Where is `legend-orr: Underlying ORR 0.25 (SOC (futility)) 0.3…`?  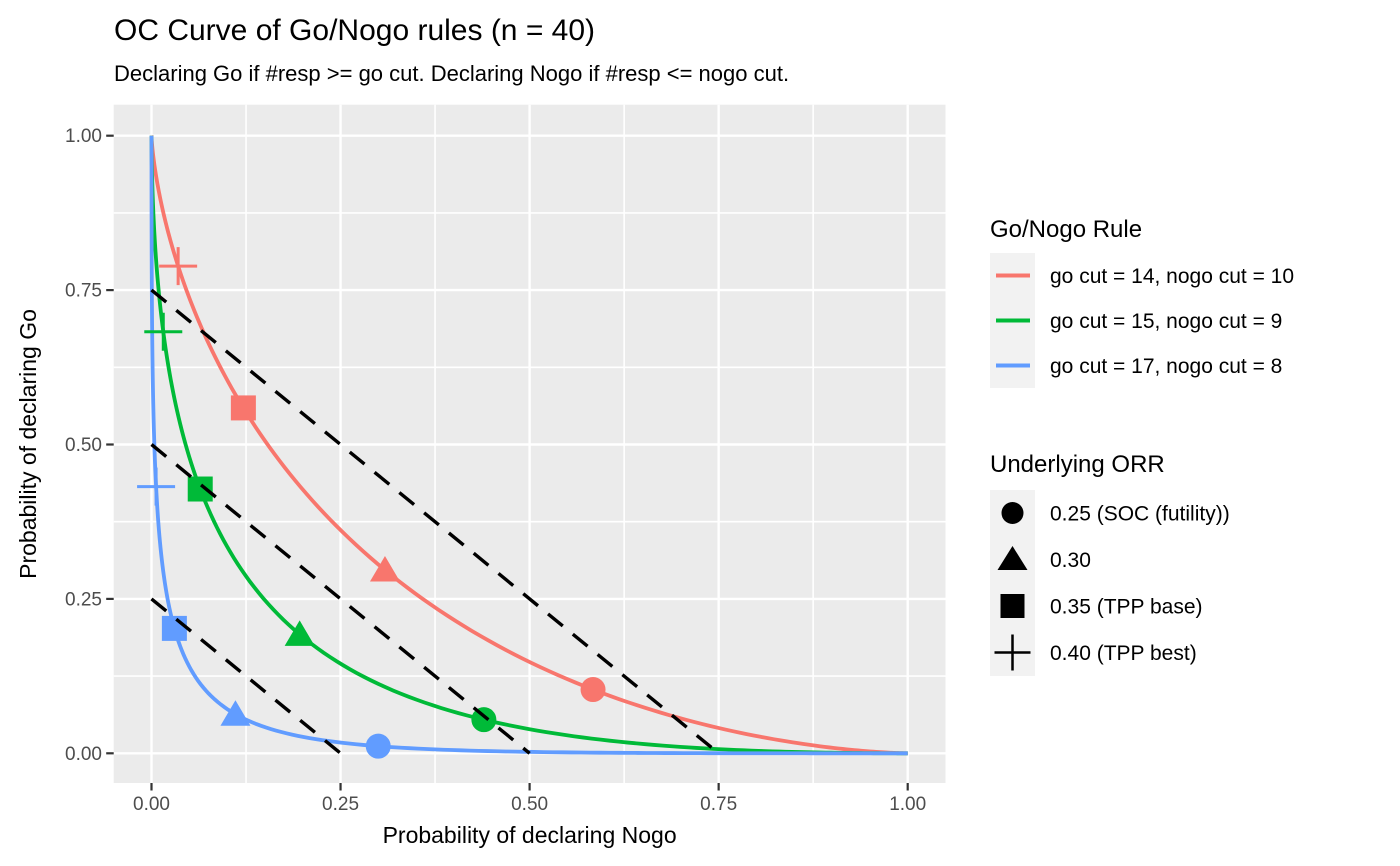 legend-orr: Underlying ORR 0.25 (SOC (futility)) 0.3… is located at coordinates (1110, 563).